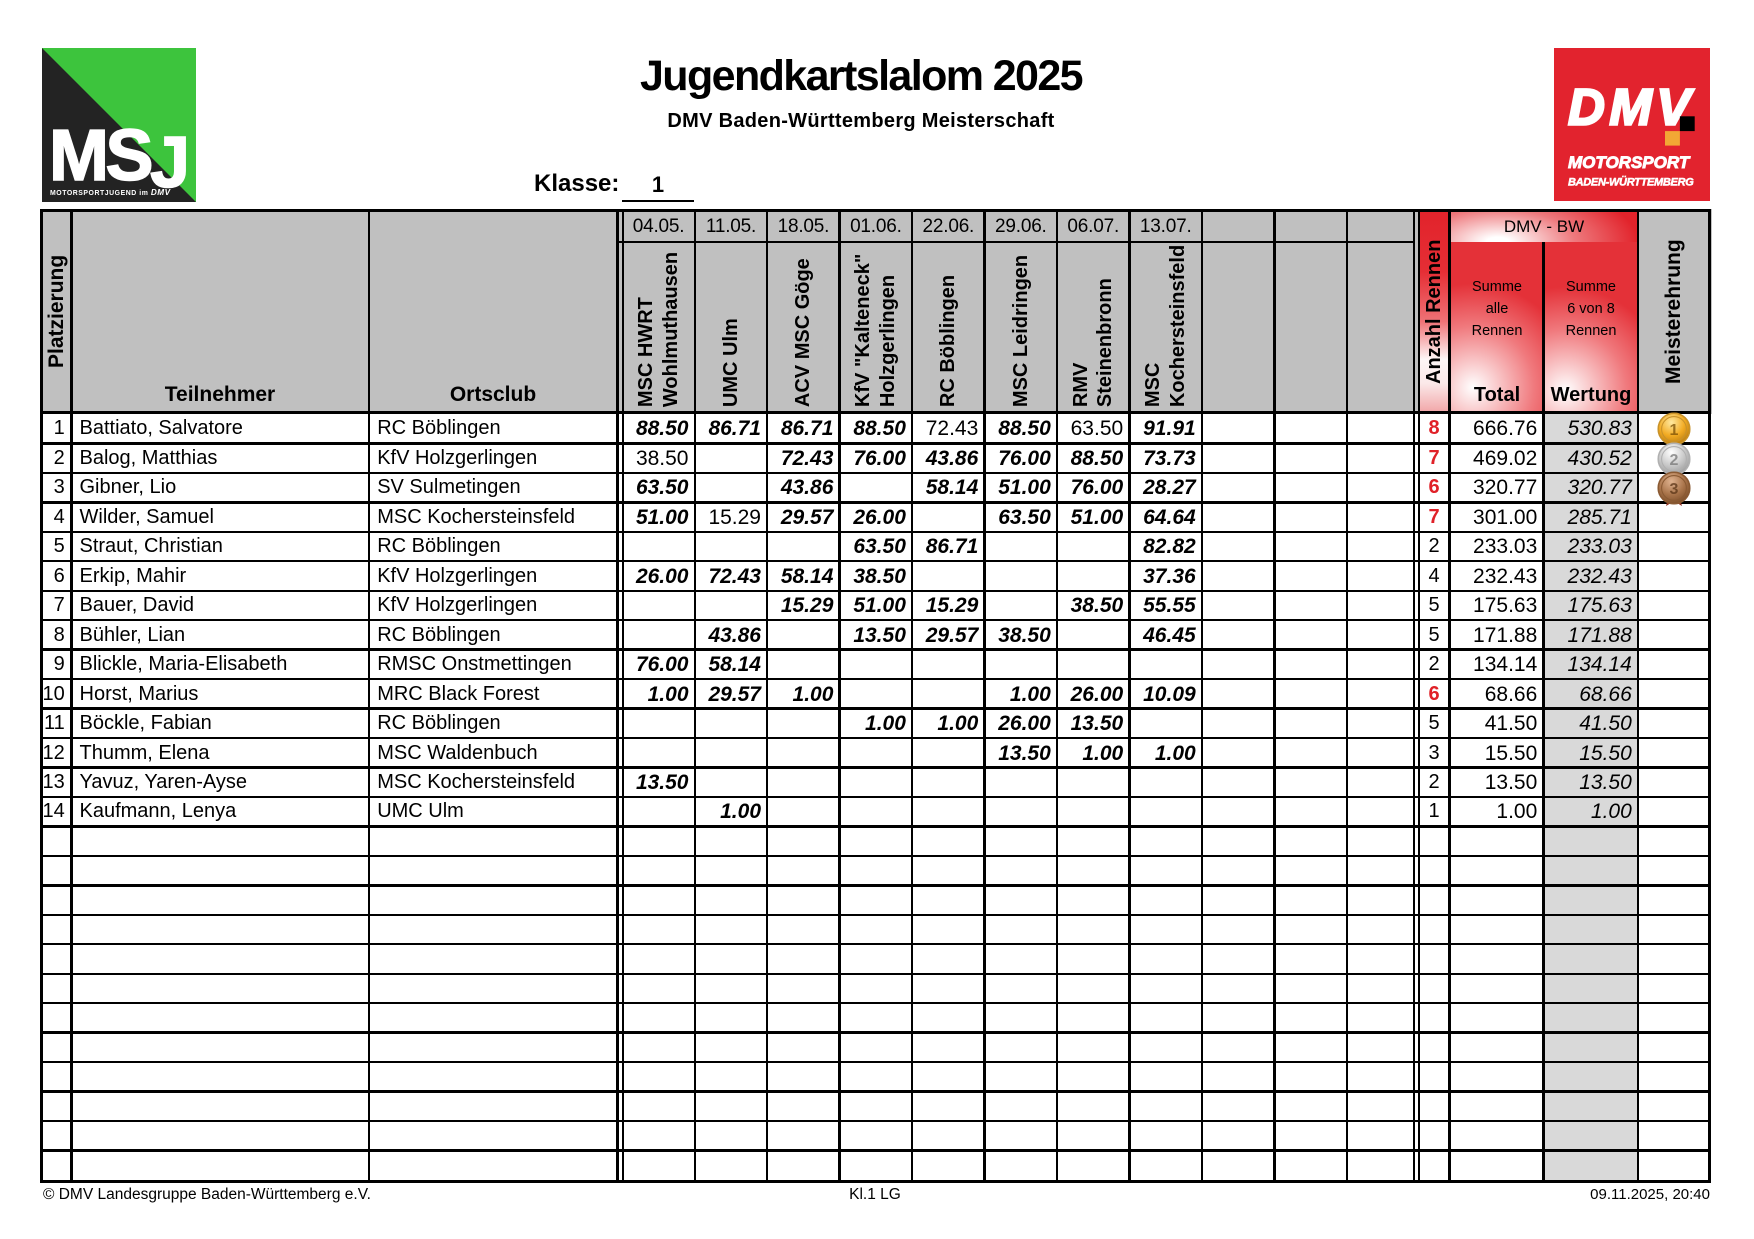 The height and width of the screenshot is (1239, 1754). I want to click on svg-text: 3, so click(1673, 489).